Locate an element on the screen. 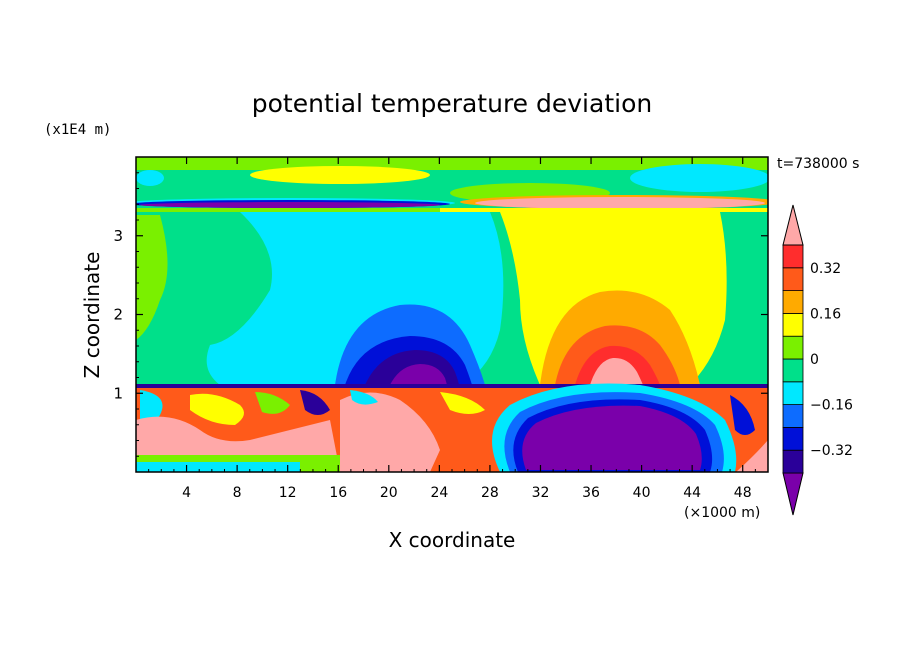 This screenshot has height=654, width=904. x-tick-label: 12 is located at coordinates (288, 493).